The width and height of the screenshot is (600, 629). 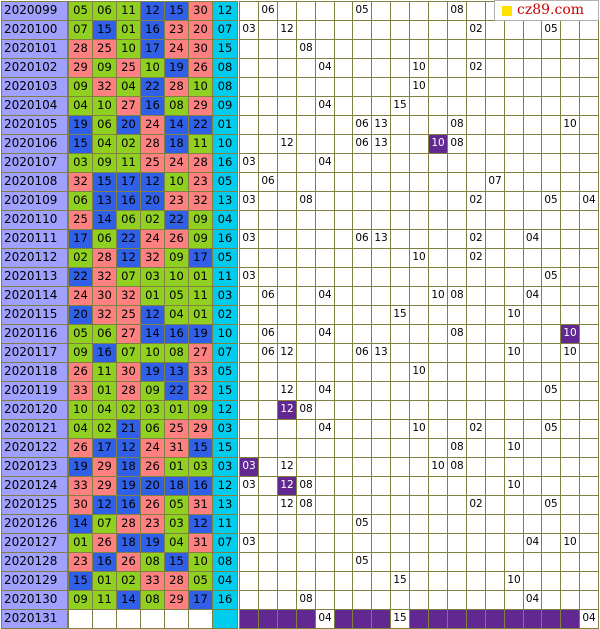 I want to click on red-ball-number: 14, so click(x=104, y=220).